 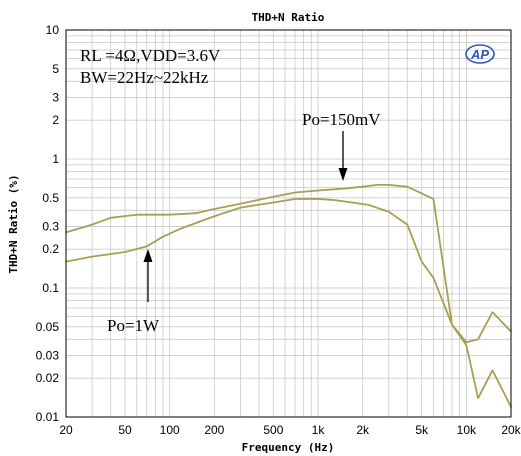 I want to click on x-tick-label: 50, so click(x=125, y=430).